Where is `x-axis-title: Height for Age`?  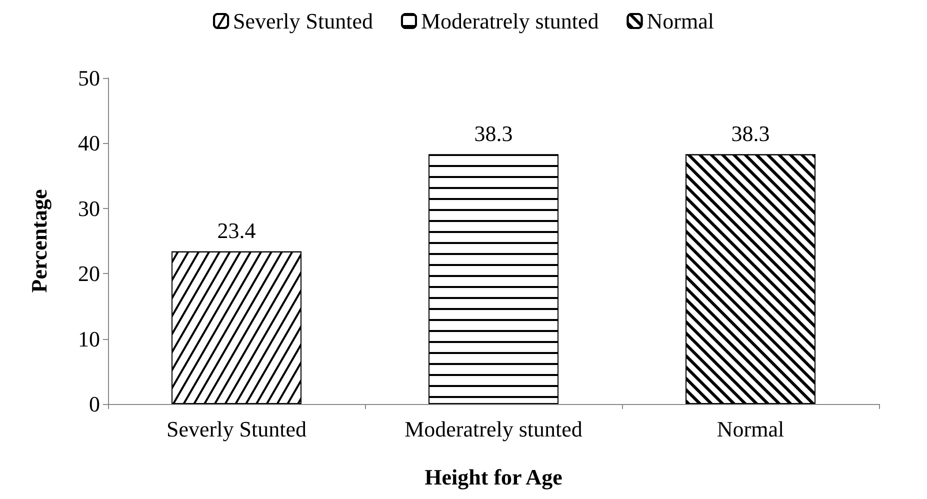
x-axis-title: Height for Age is located at coordinates (493, 477).